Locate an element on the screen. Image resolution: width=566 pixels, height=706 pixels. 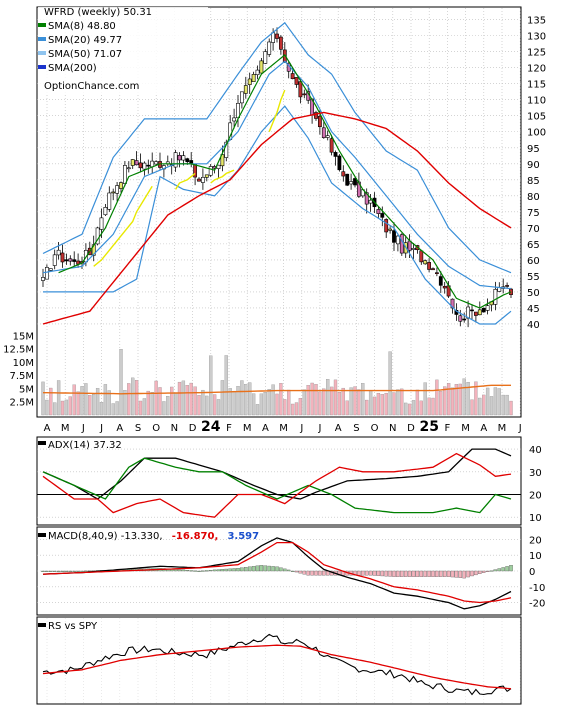
volume-tick-label: 10M is located at coordinates (23, 363).